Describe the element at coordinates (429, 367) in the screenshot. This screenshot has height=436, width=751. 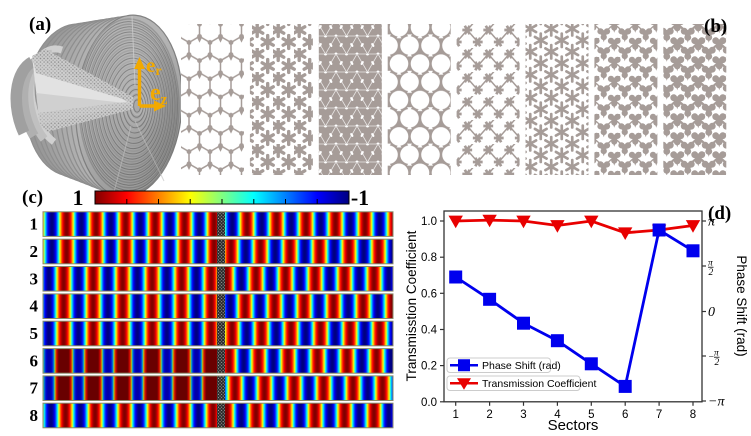
I see `svg-text: 0.2` at that location.